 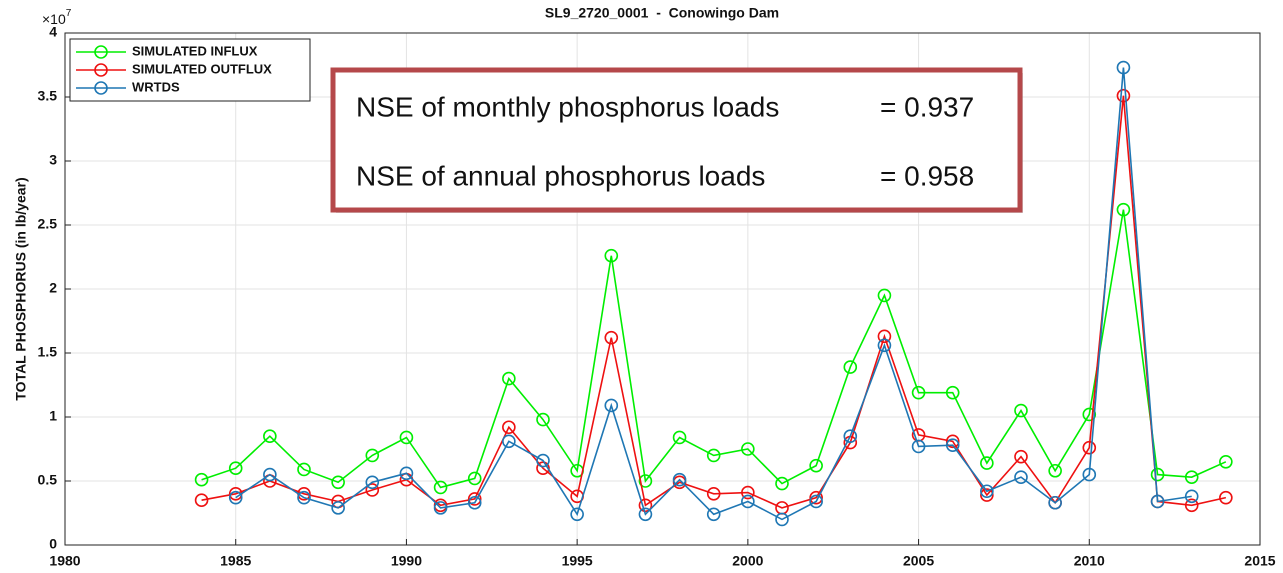 I want to click on y-scale-exponent: 7, so click(x=69, y=13).